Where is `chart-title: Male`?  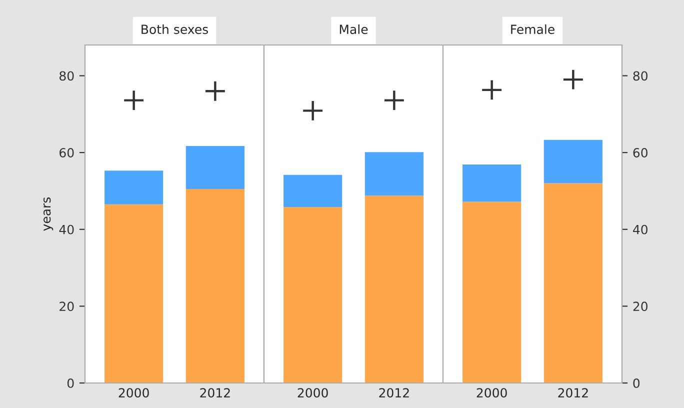
chart-title: Male is located at coordinates (354, 29).